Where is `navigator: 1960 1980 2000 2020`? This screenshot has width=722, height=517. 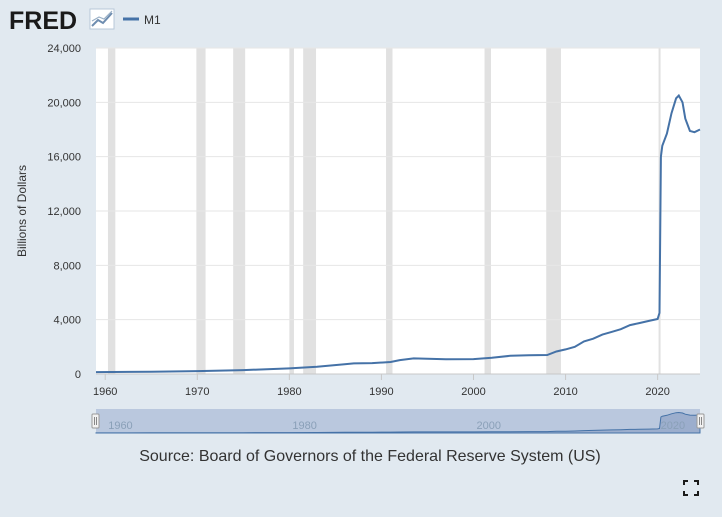 navigator: 1960 1980 2000 2020 is located at coordinates (398, 421).